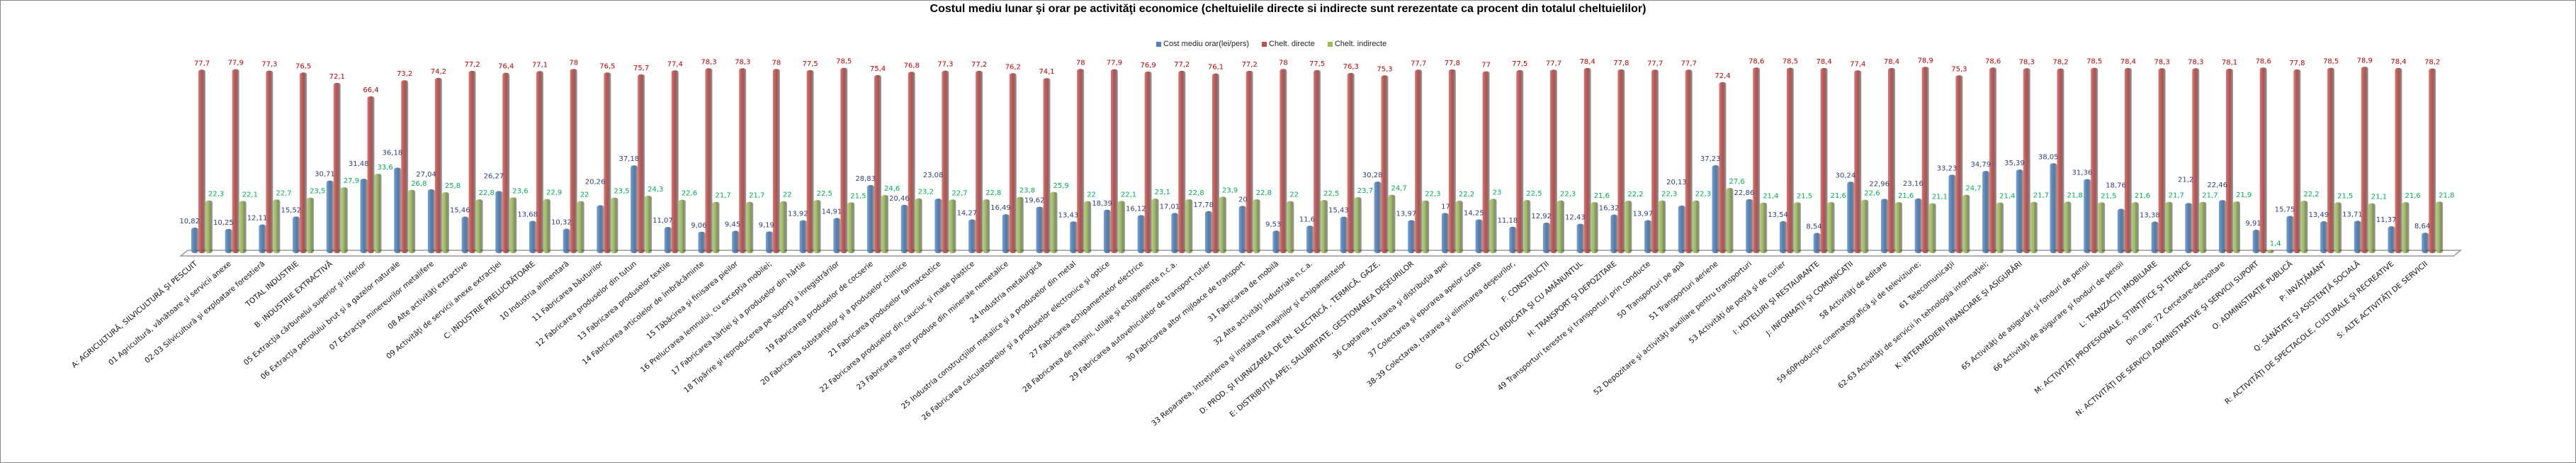  What do you see at coordinates (1973, 189) in the screenshot?
I see `value-label-indirect: 24,7` at bounding box center [1973, 189].